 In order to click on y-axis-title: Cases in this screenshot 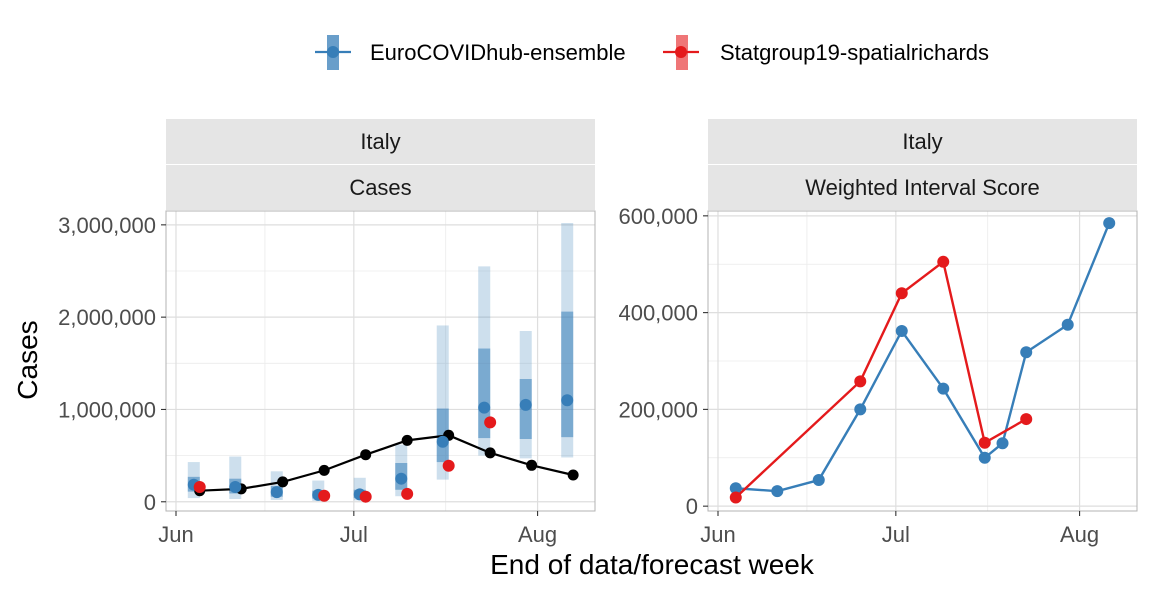, I will do `click(27, 359)`.